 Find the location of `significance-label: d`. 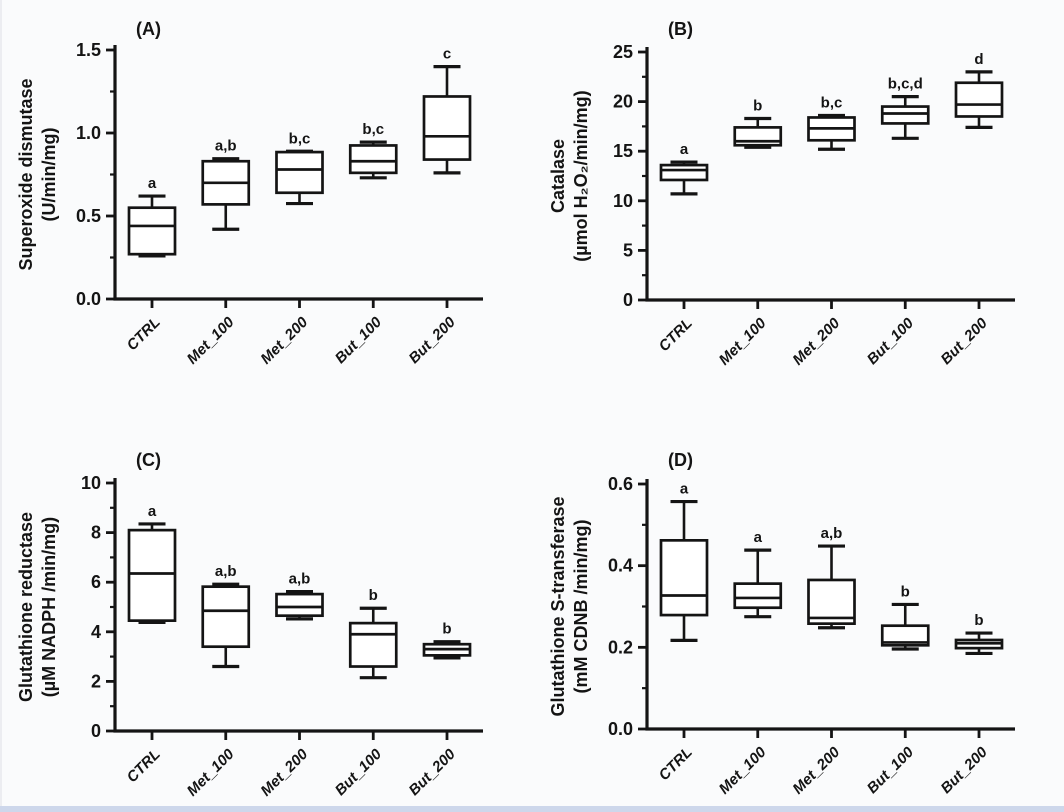

significance-label: d is located at coordinates (978, 59).